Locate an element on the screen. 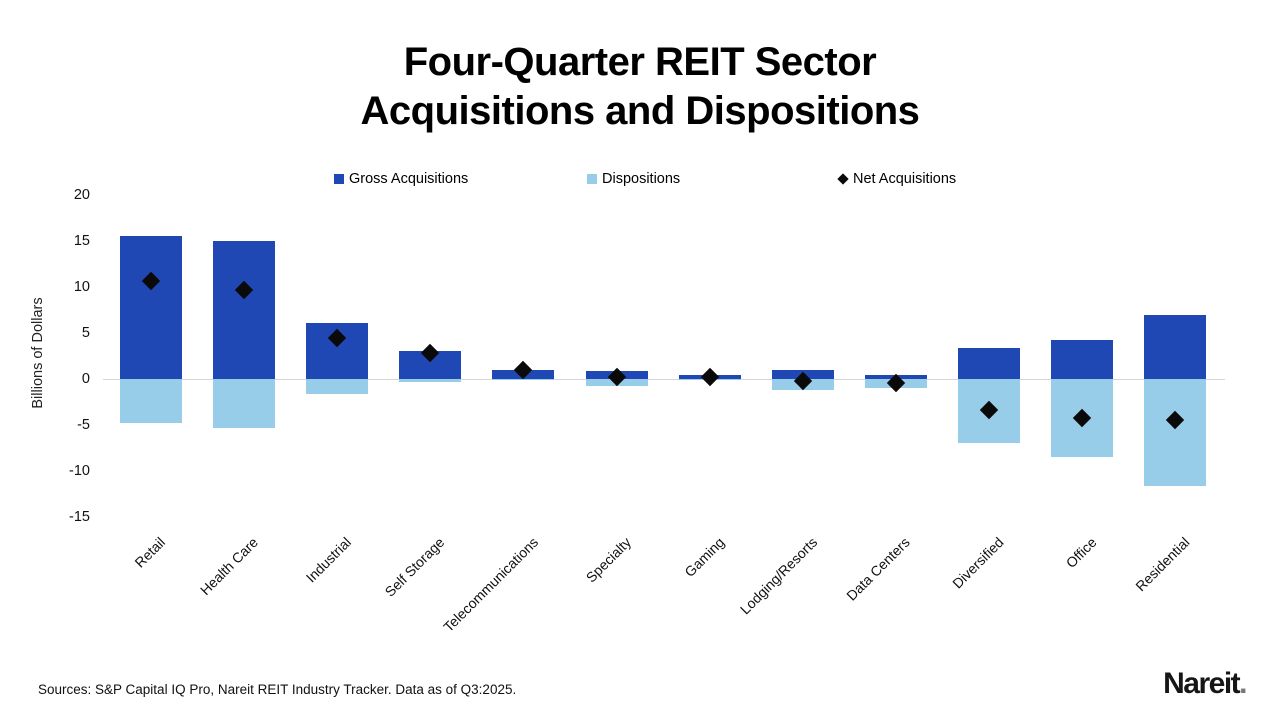 The image size is (1280, 720). gross-acquisitions-swatch-icon is located at coordinates (339, 179).